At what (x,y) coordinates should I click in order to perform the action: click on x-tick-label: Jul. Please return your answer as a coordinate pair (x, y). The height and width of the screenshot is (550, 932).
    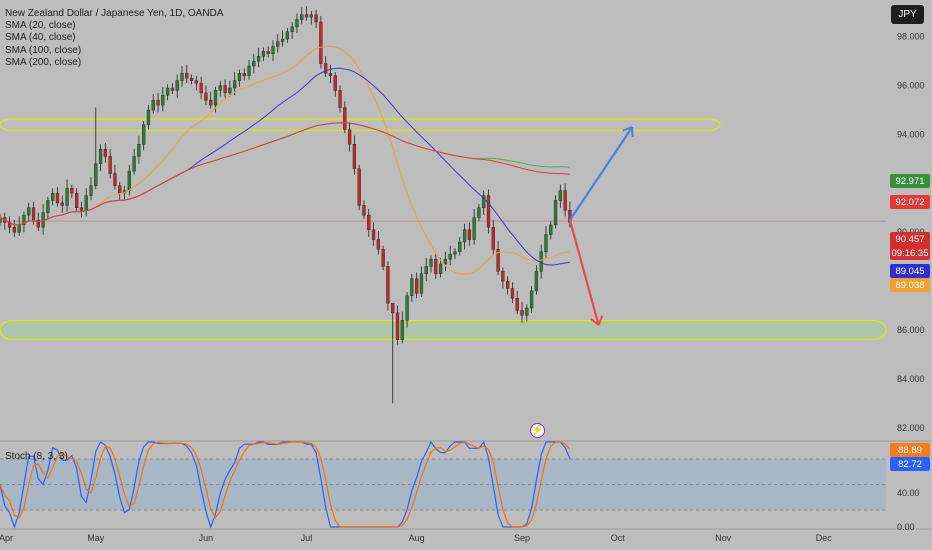
    Looking at the image, I should click on (307, 538).